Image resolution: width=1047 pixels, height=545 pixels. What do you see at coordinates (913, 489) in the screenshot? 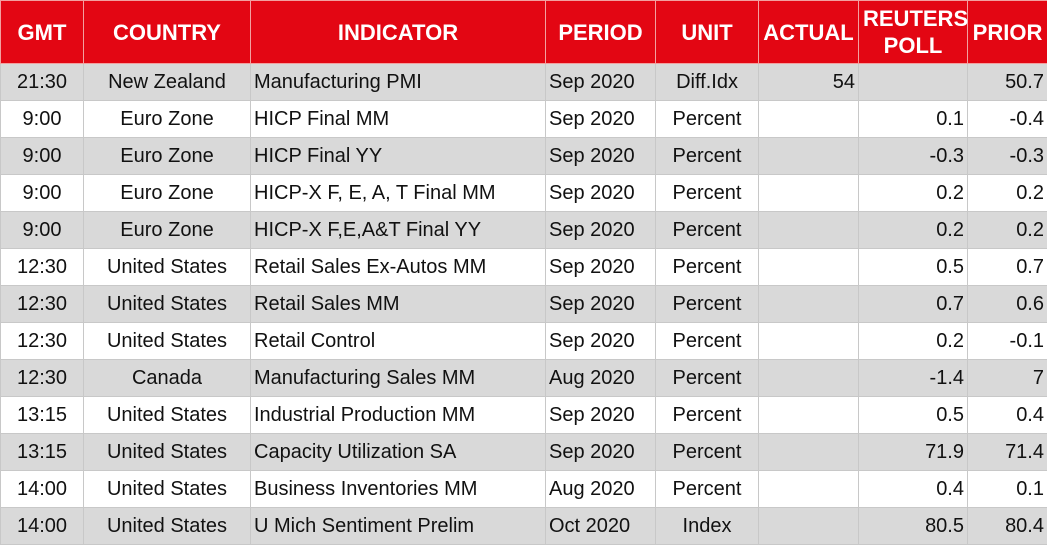
I see `poll-cell: 0.4` at bounding box center [913, 489].